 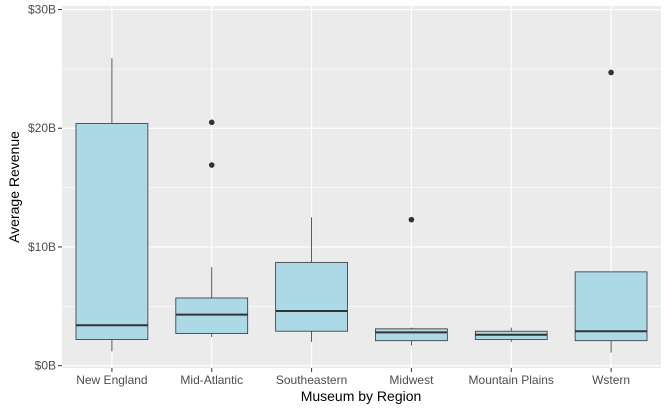 What do you see at coordinates (14, 187) in the screenshot?
I see `y-axis-title: Average Revenue` at bounding box center [14, 187].